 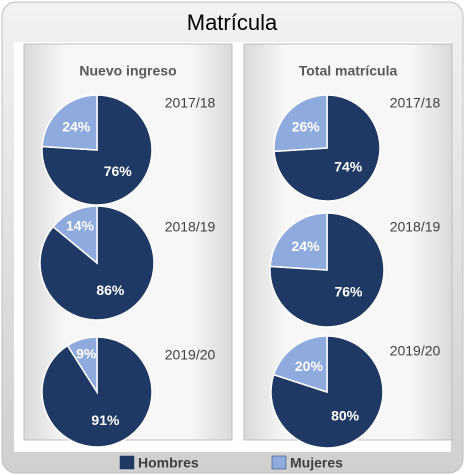 I want to click on legend-label: Mujeres, so click(x=316, y=463).